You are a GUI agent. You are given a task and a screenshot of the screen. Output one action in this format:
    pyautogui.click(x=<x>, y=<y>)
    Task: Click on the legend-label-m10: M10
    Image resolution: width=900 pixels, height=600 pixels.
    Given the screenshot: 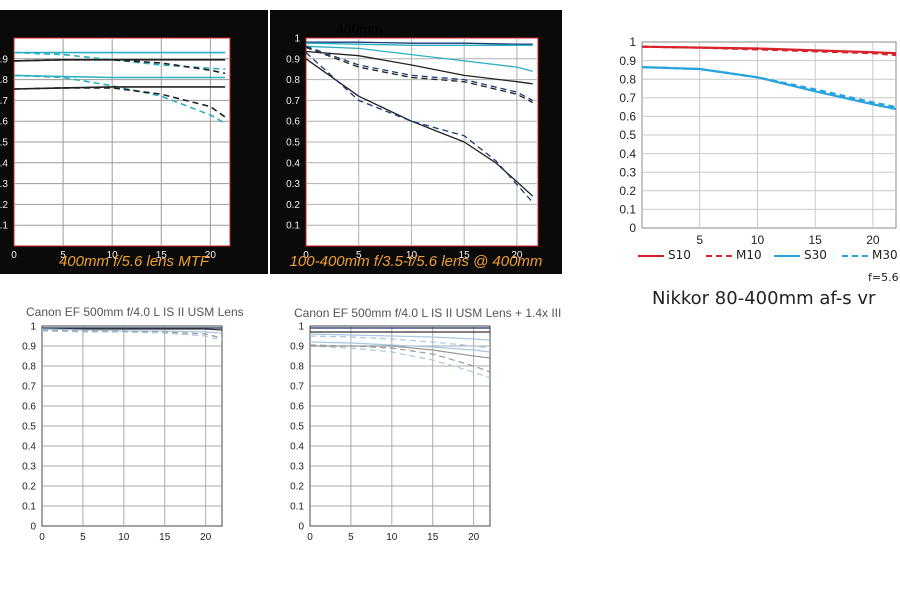 What is the action you would take?
    pyautogui.click(x=749, y=255)
    